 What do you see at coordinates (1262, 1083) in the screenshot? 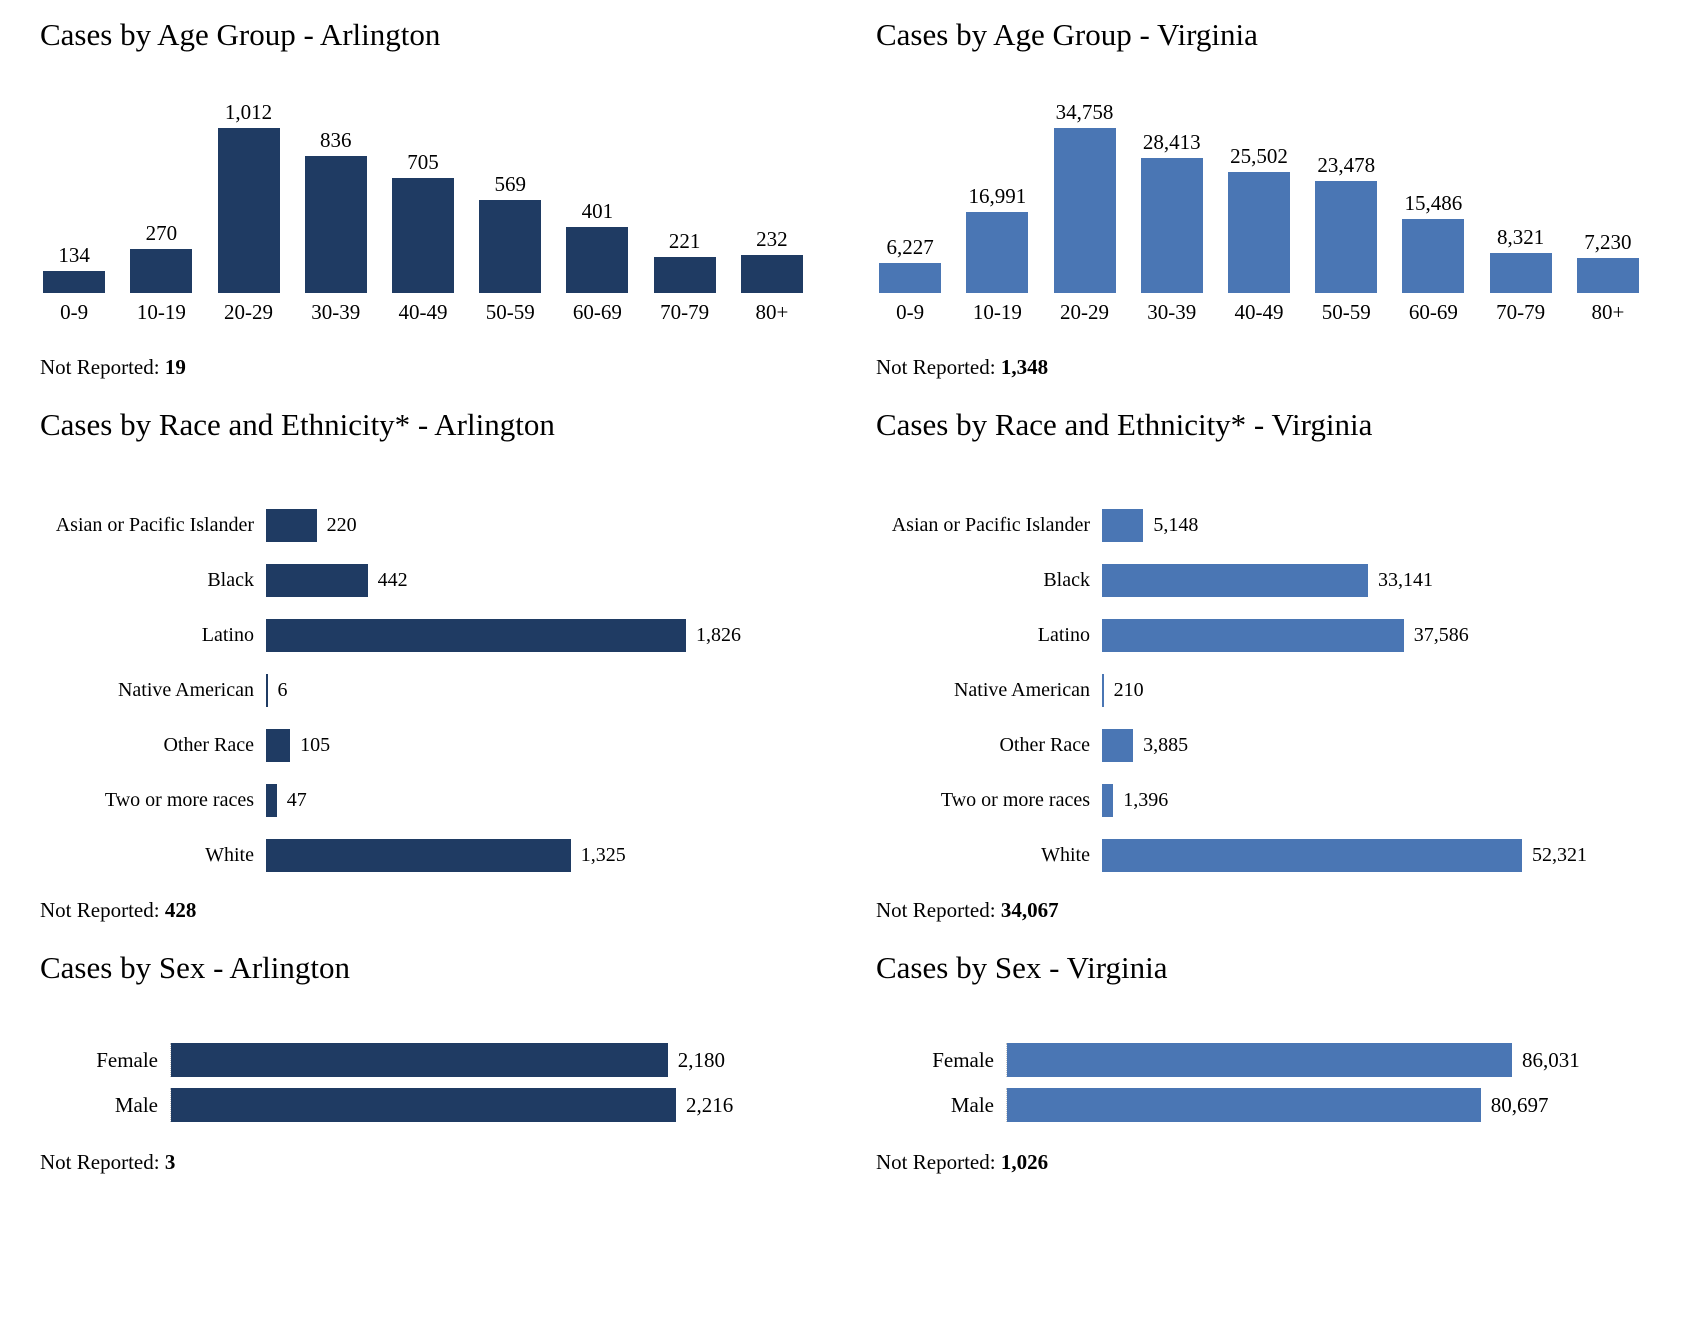
I see `sex-chart-virginia: Female 86,031 Male 80,697` at bounding box center [1262, 1083].